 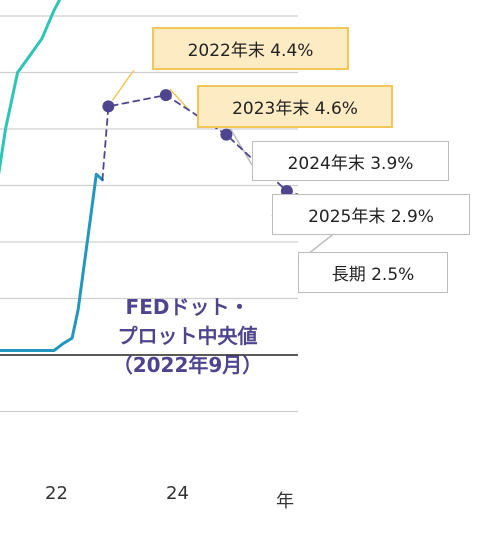 I want to click on callout-2023: 2023年末 4.6%, so click(x=295, y=106).